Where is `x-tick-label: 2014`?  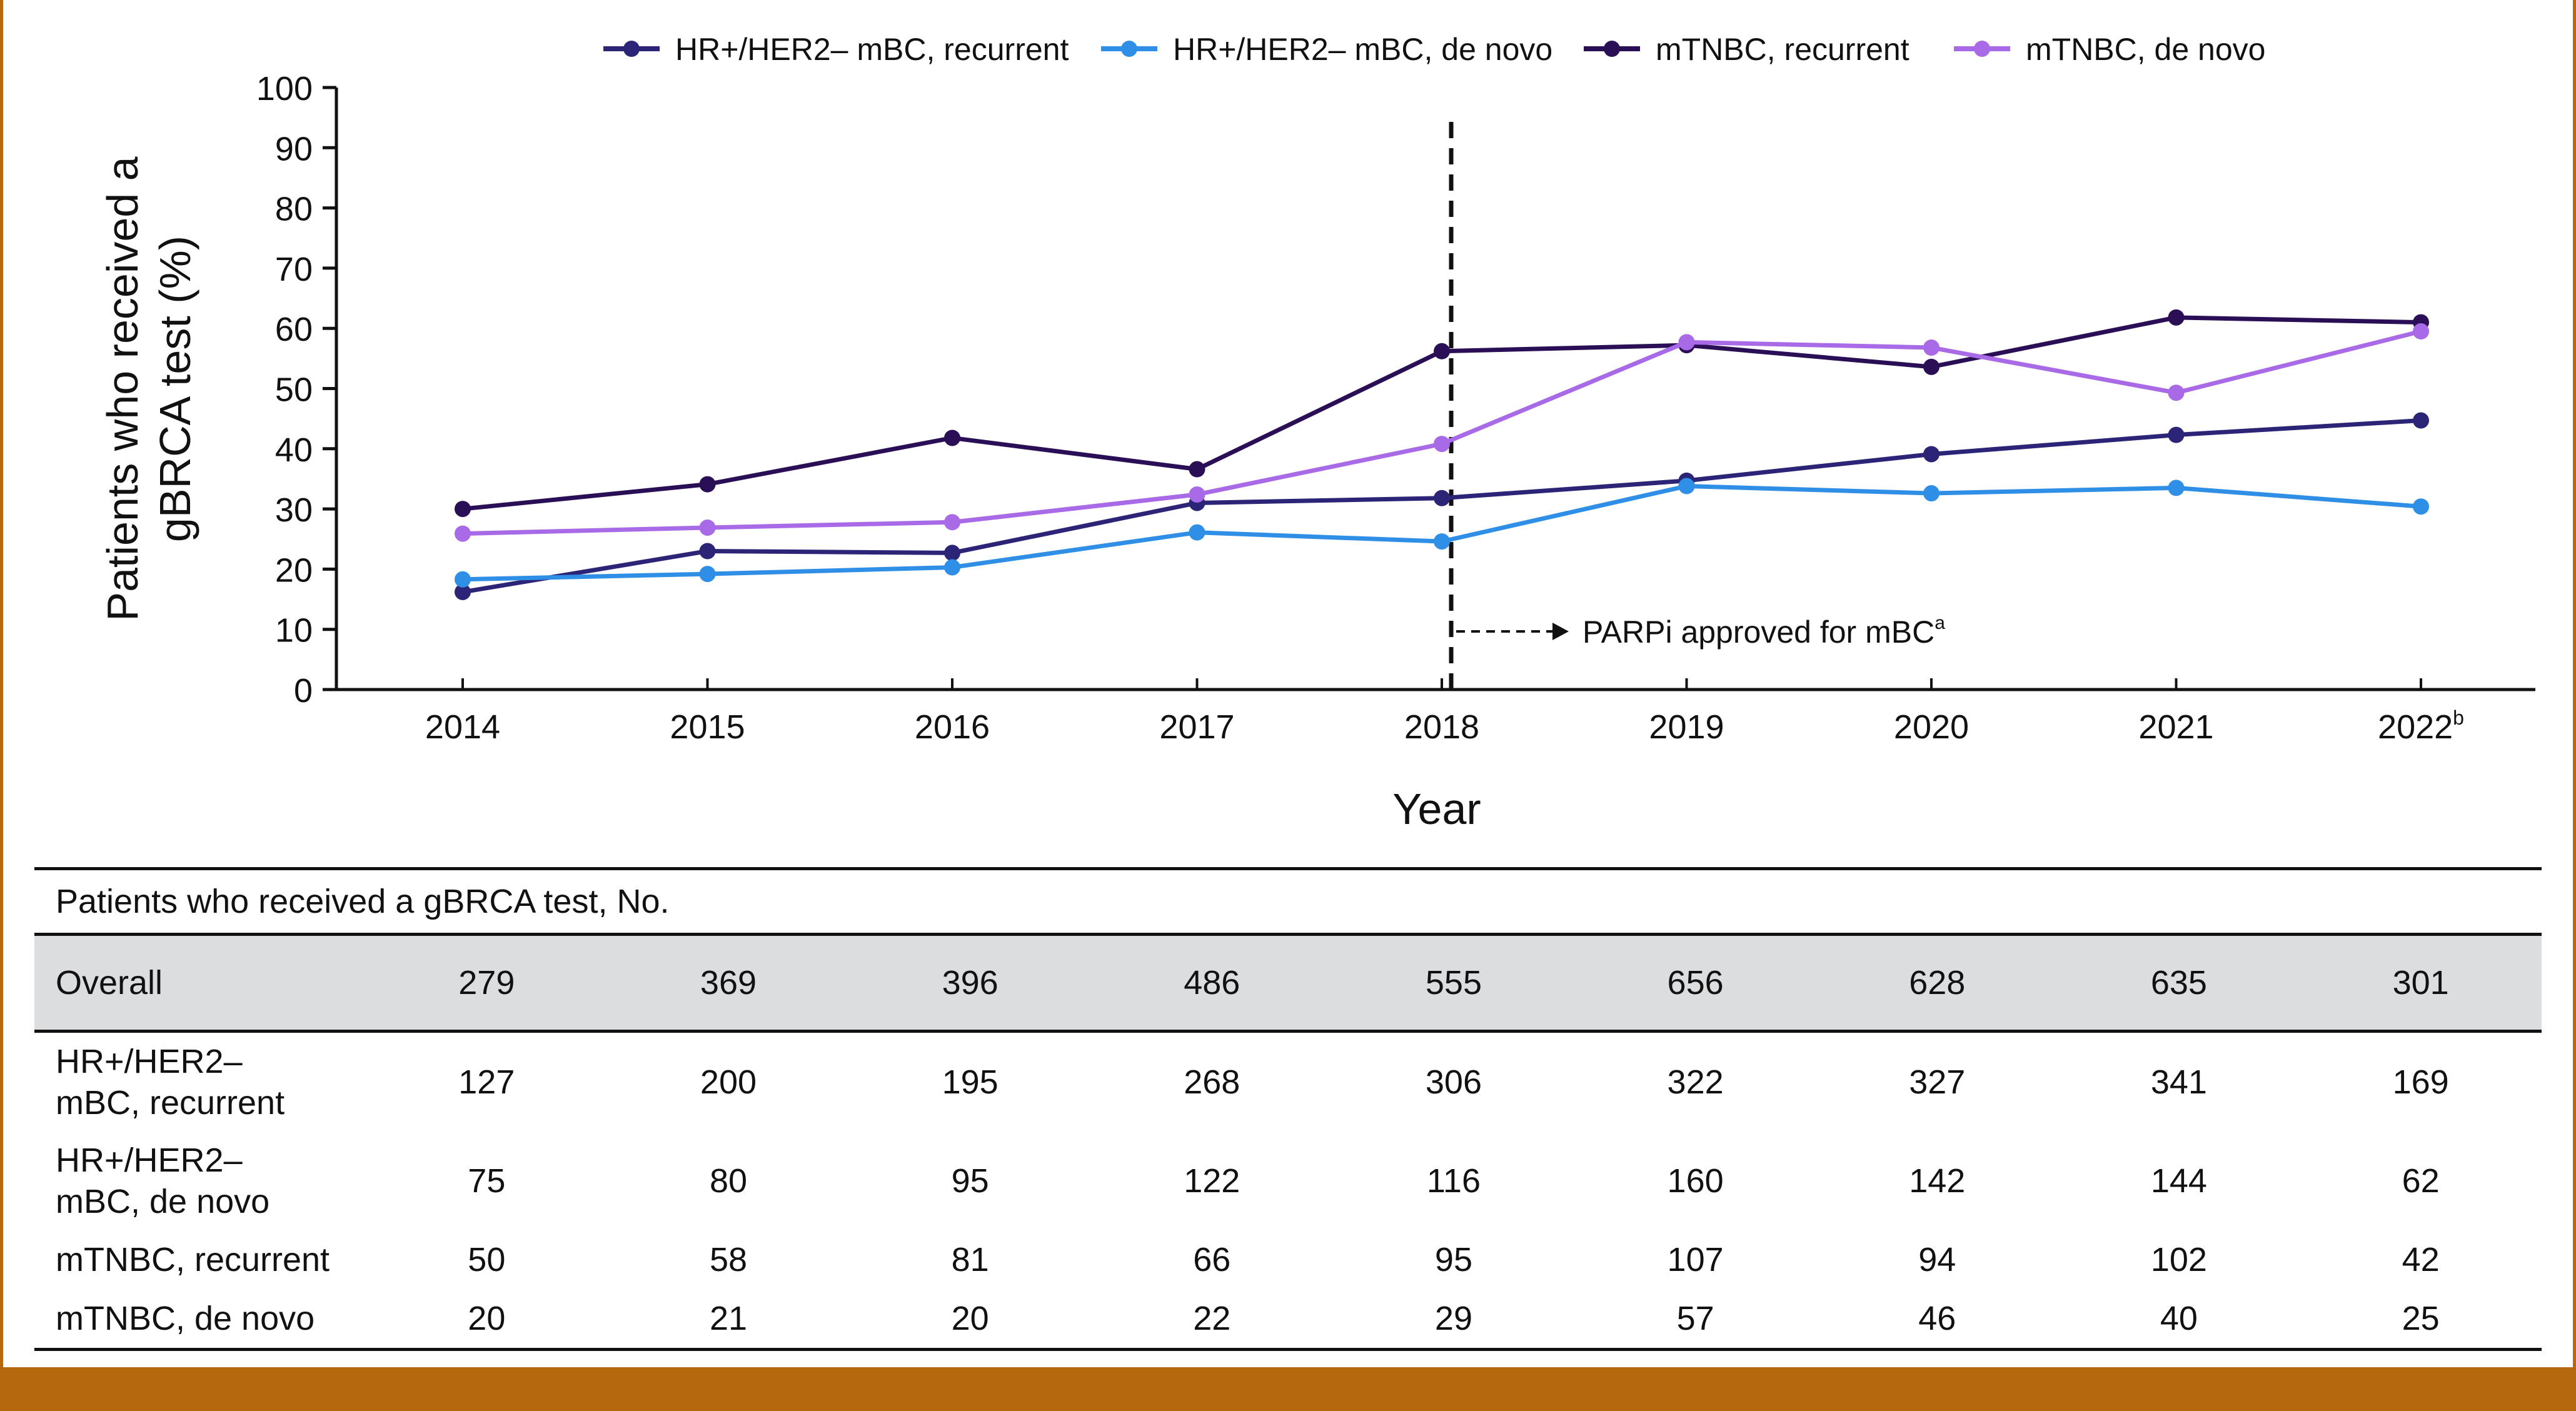 x-tick-label: 2014 is located at coordinates (462, 727).